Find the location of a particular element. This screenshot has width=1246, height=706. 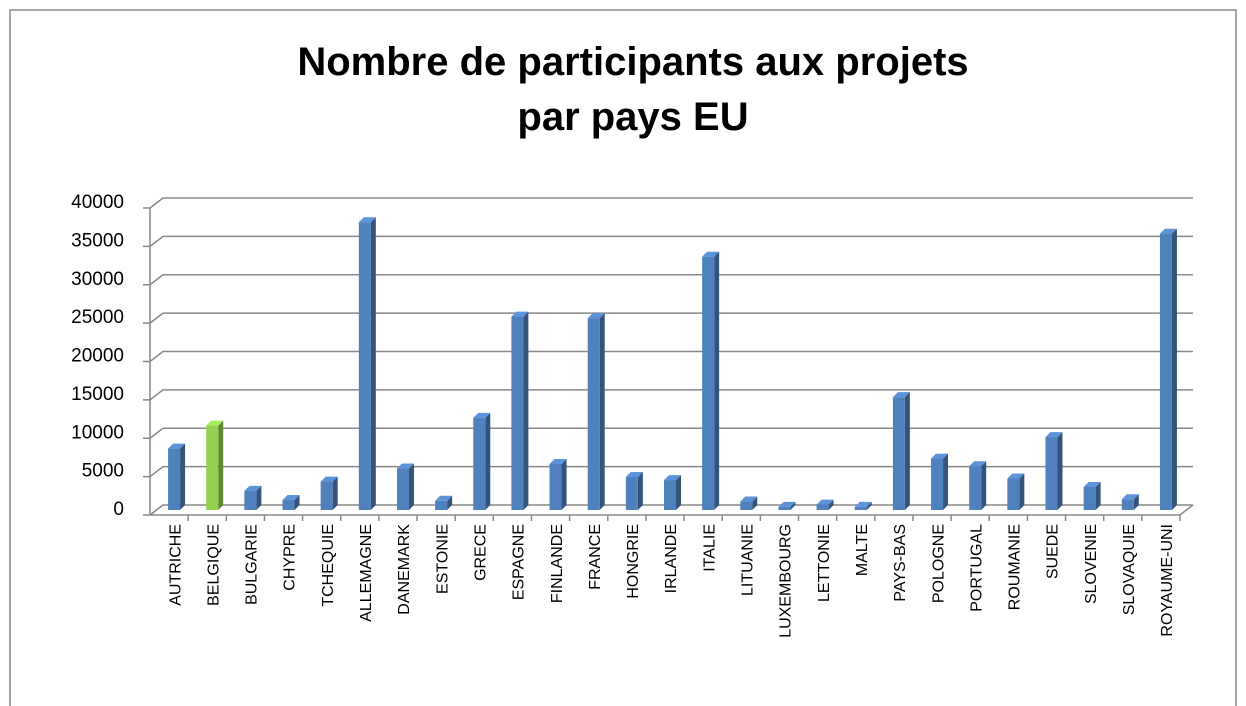

x-tick-label: ITALIE is located at coordinates (709, 548).